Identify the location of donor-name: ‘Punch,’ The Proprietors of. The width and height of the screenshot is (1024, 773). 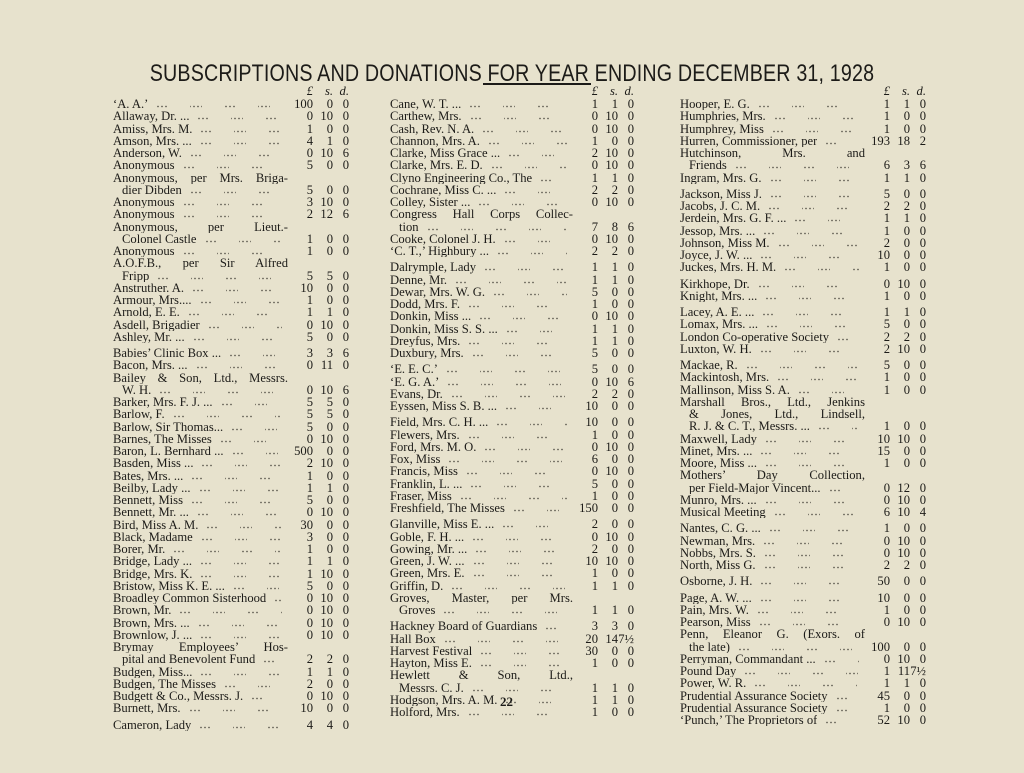
(749, 720).